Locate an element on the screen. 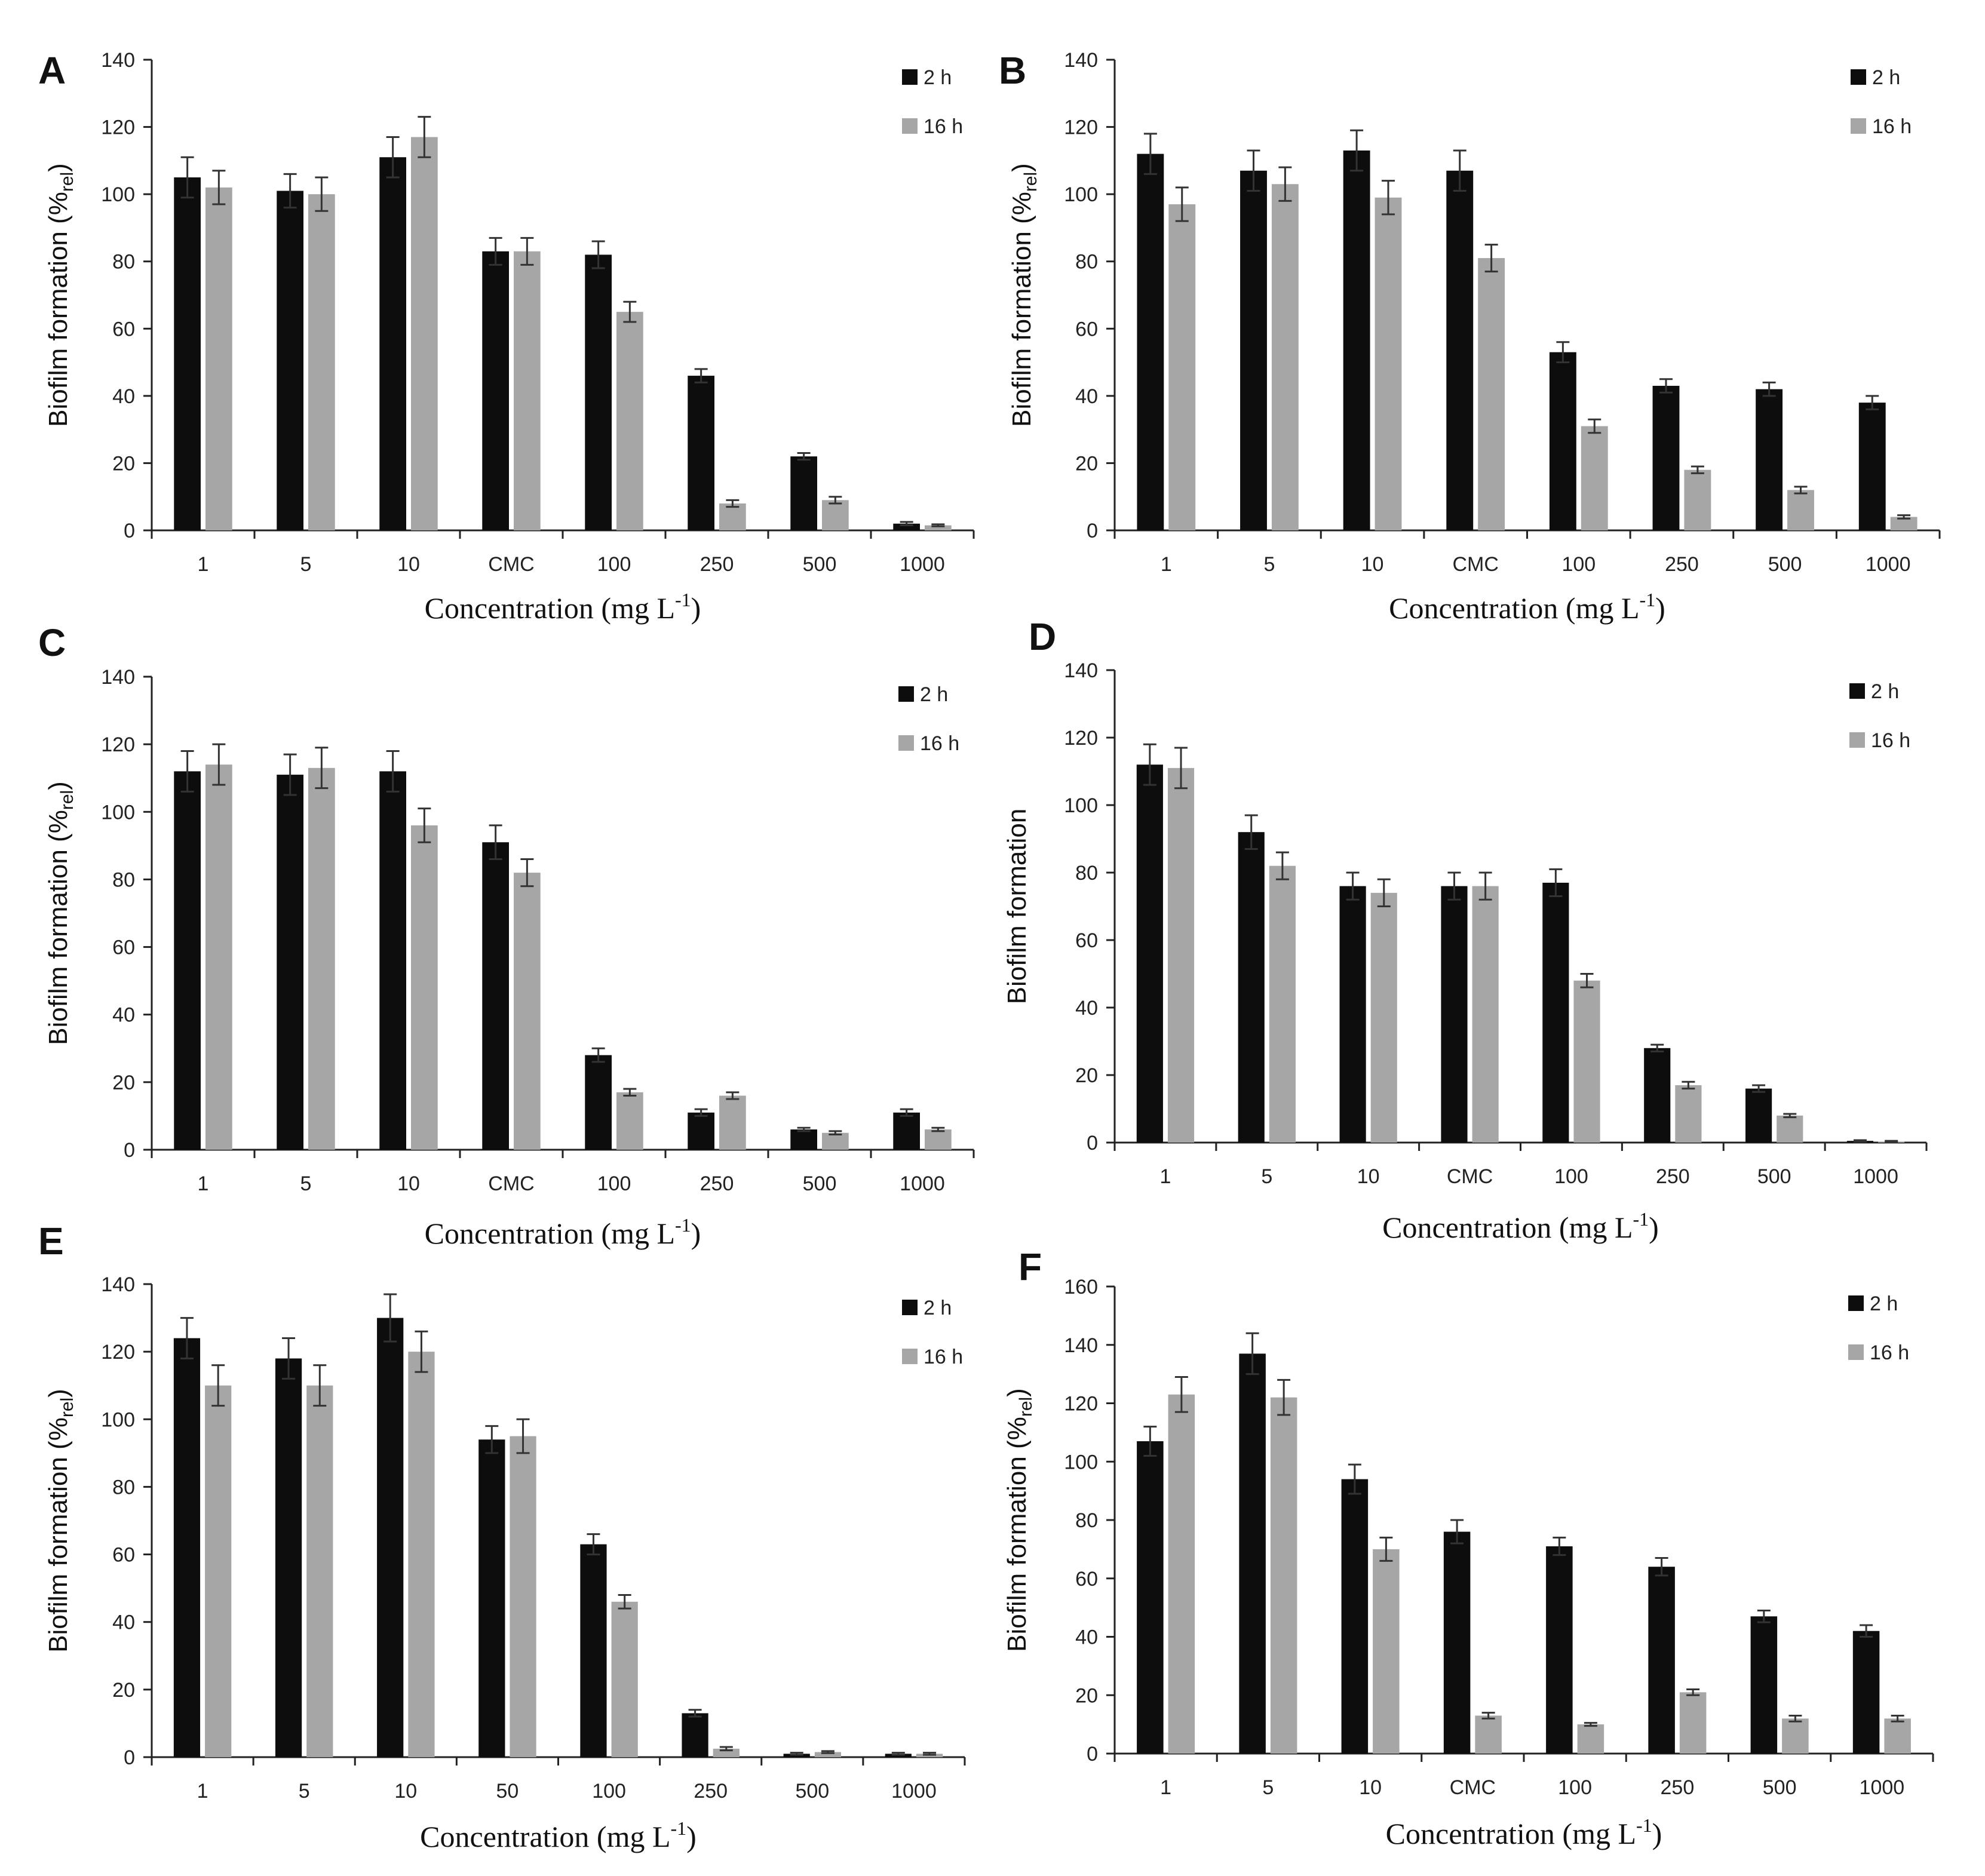  panel-letter: B is located at coordinates (1013, 70).